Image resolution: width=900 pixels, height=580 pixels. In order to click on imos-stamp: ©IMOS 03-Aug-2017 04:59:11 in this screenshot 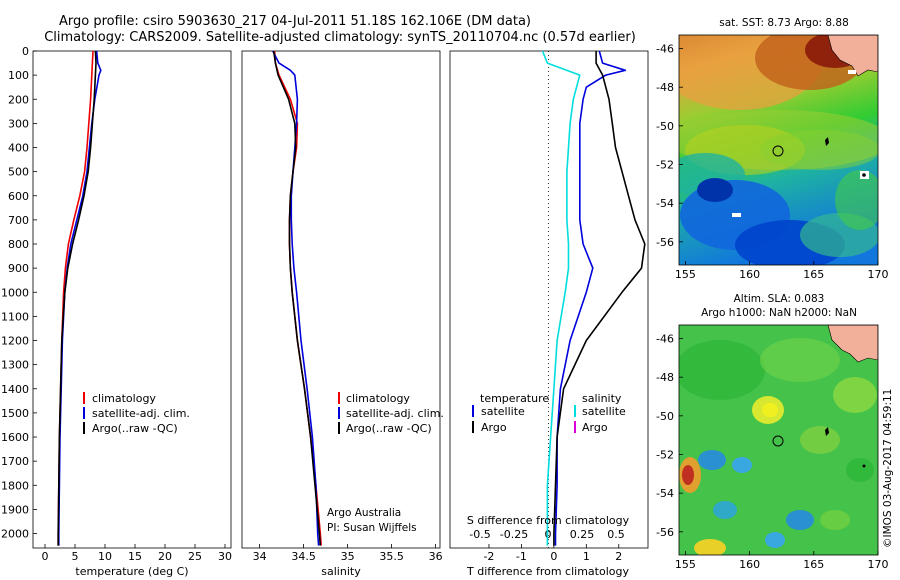, I will do `click(888, 468)`.